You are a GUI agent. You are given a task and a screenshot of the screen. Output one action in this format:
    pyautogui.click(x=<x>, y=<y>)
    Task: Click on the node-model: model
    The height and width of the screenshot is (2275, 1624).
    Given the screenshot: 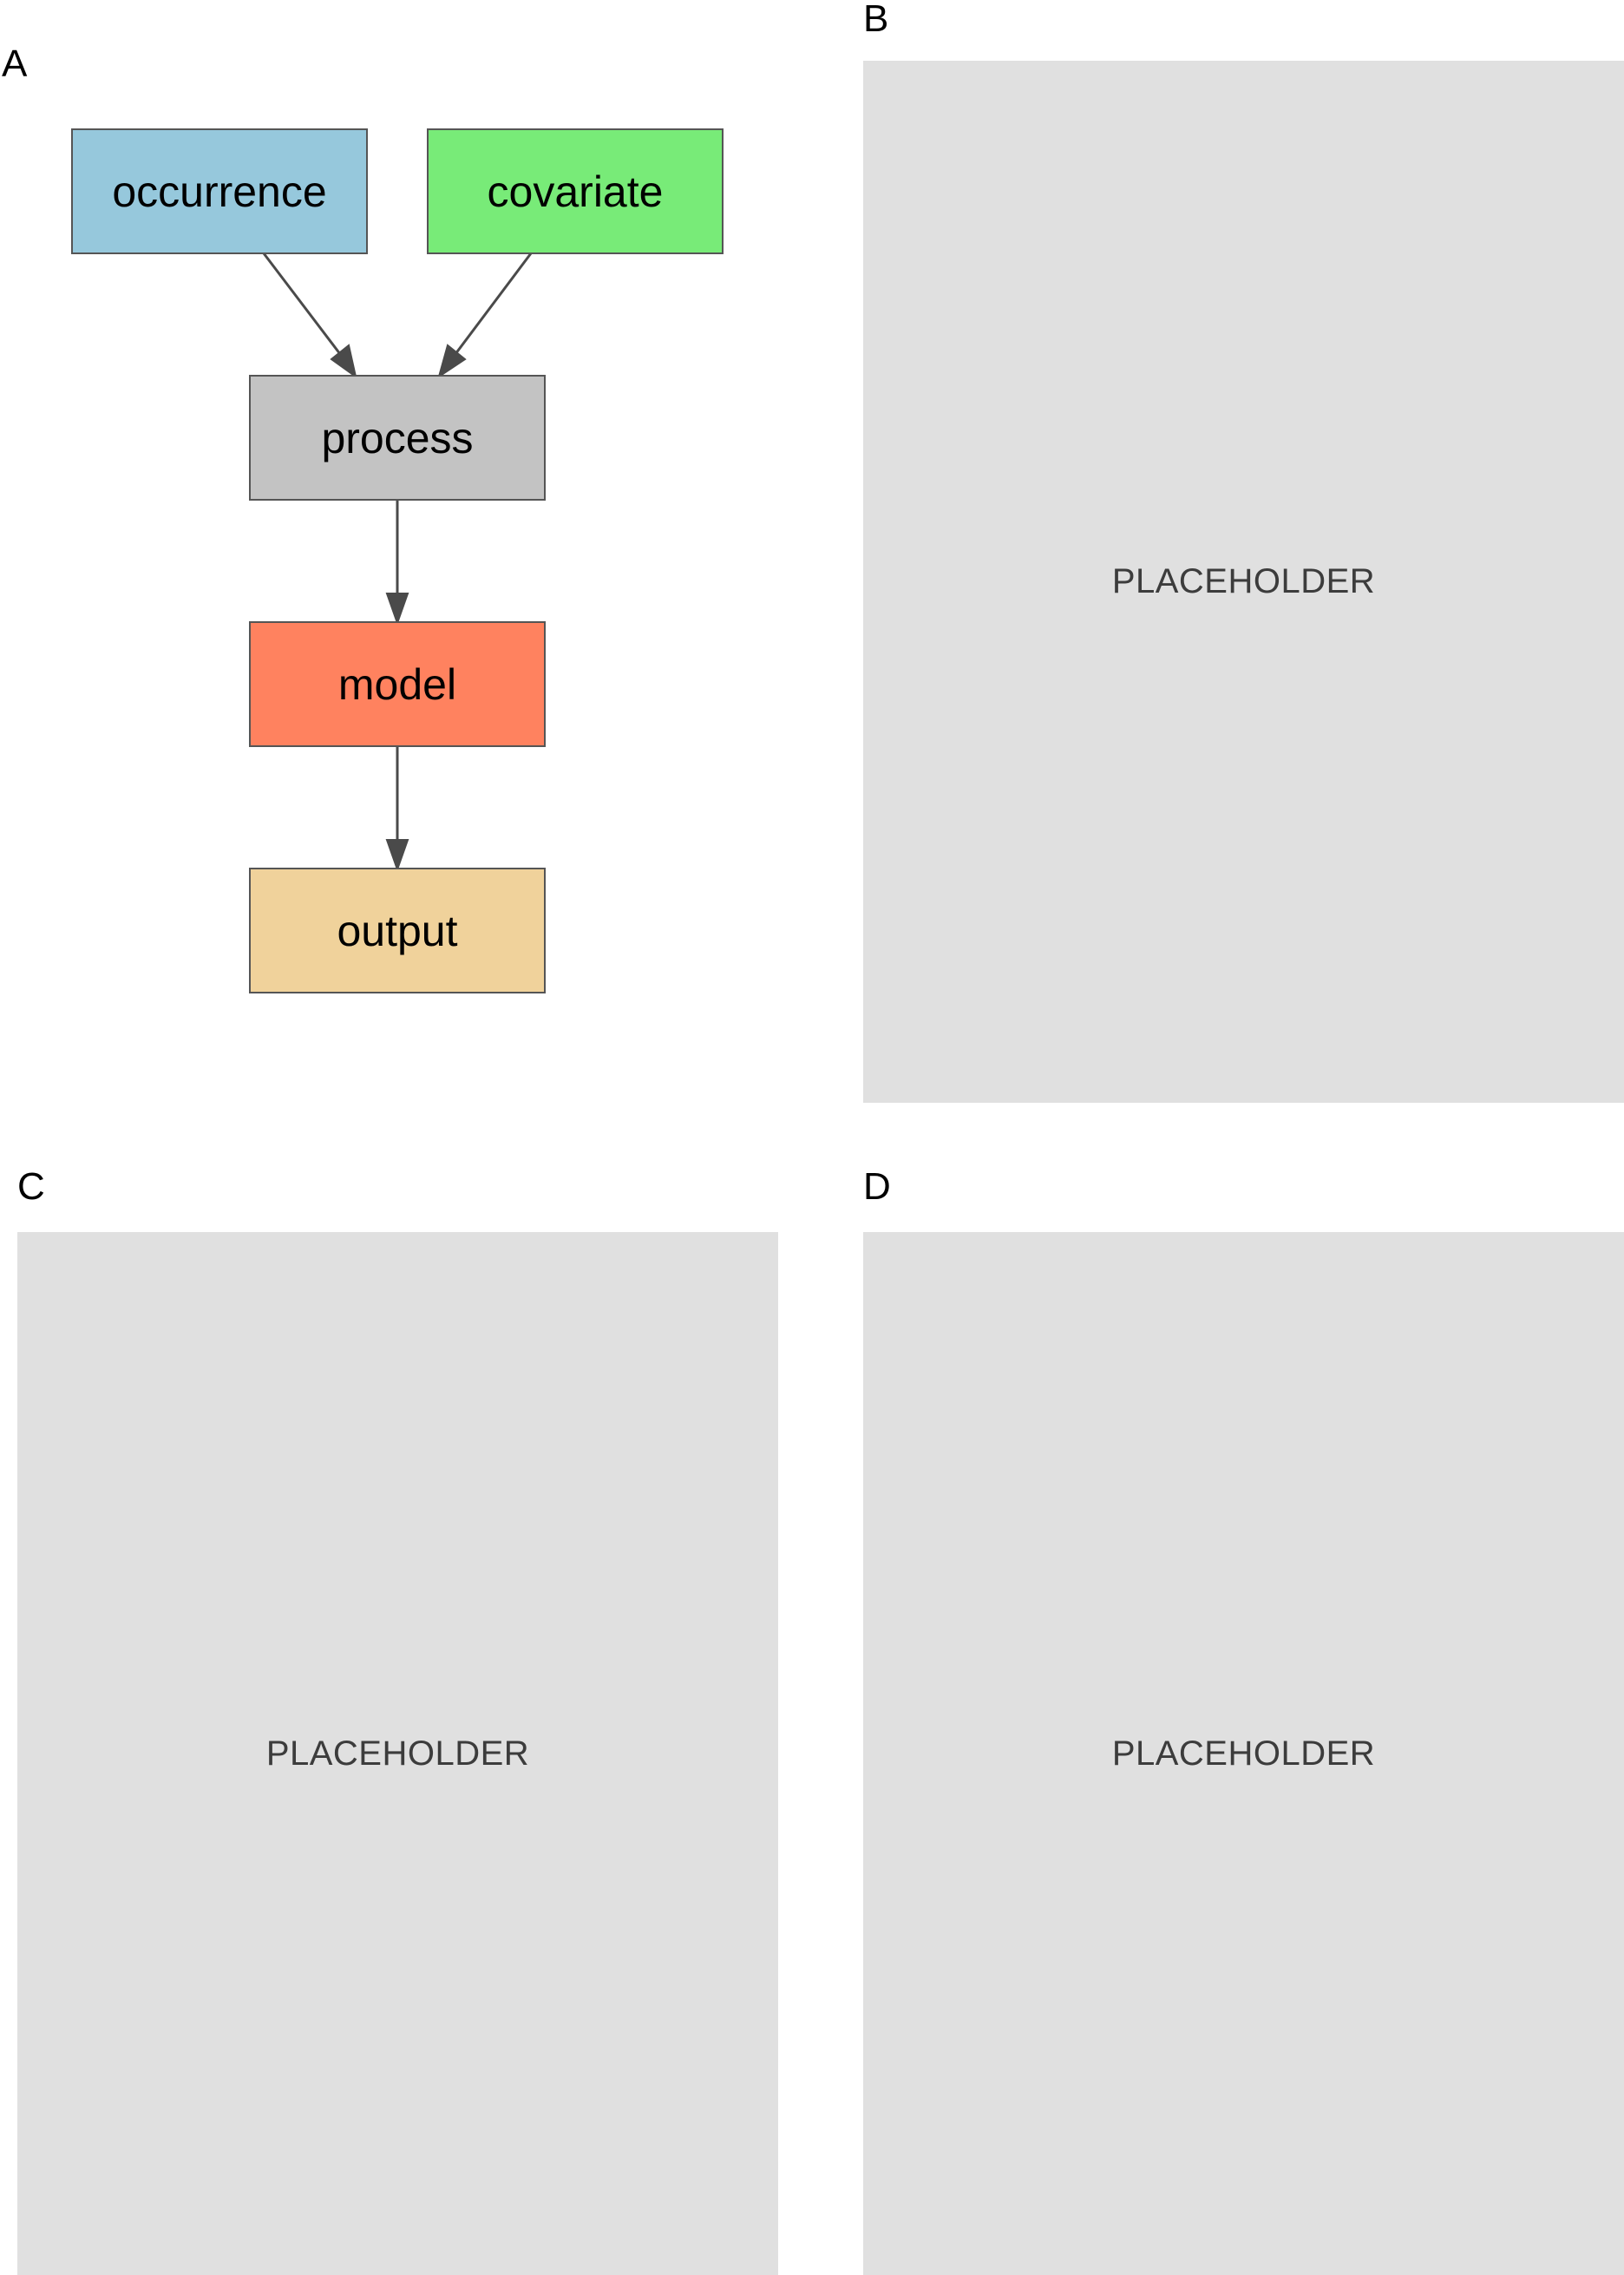 What is the action you would take?
    pyautogui.click(x=397, y=684)
    